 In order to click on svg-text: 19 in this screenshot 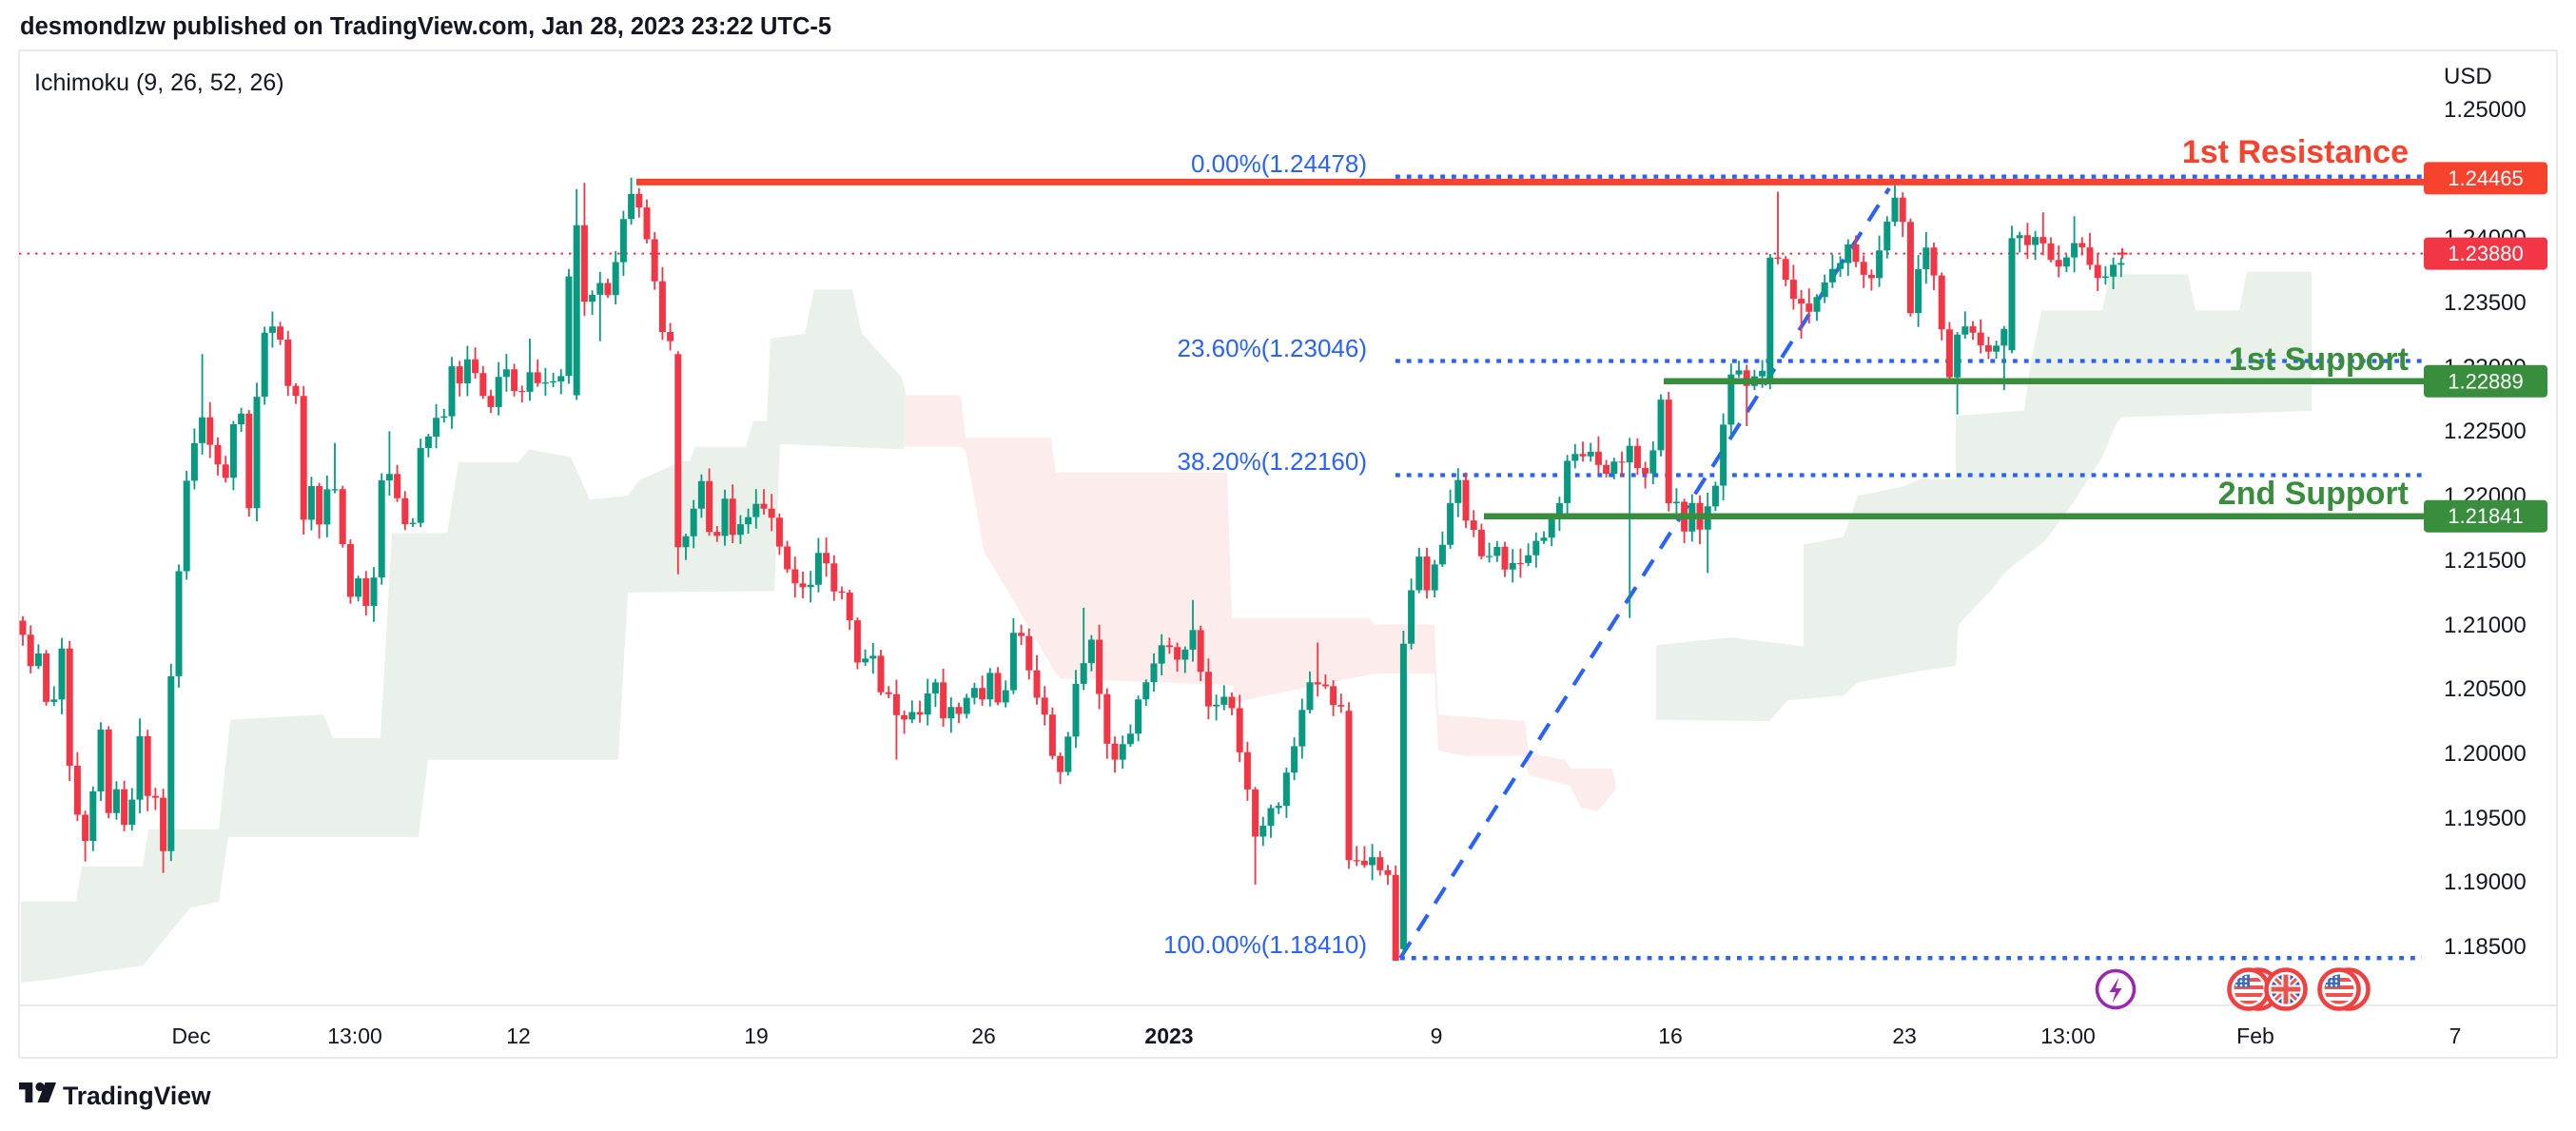, I will do `click(757, 1036)`.